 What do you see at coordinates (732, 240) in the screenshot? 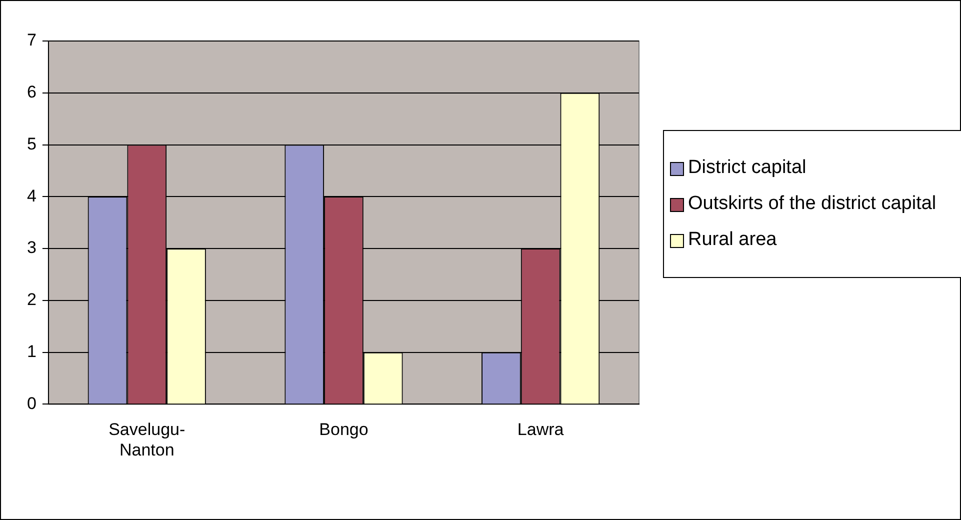
I see `legend-label: Rural area` at bounding box center [732, 240].